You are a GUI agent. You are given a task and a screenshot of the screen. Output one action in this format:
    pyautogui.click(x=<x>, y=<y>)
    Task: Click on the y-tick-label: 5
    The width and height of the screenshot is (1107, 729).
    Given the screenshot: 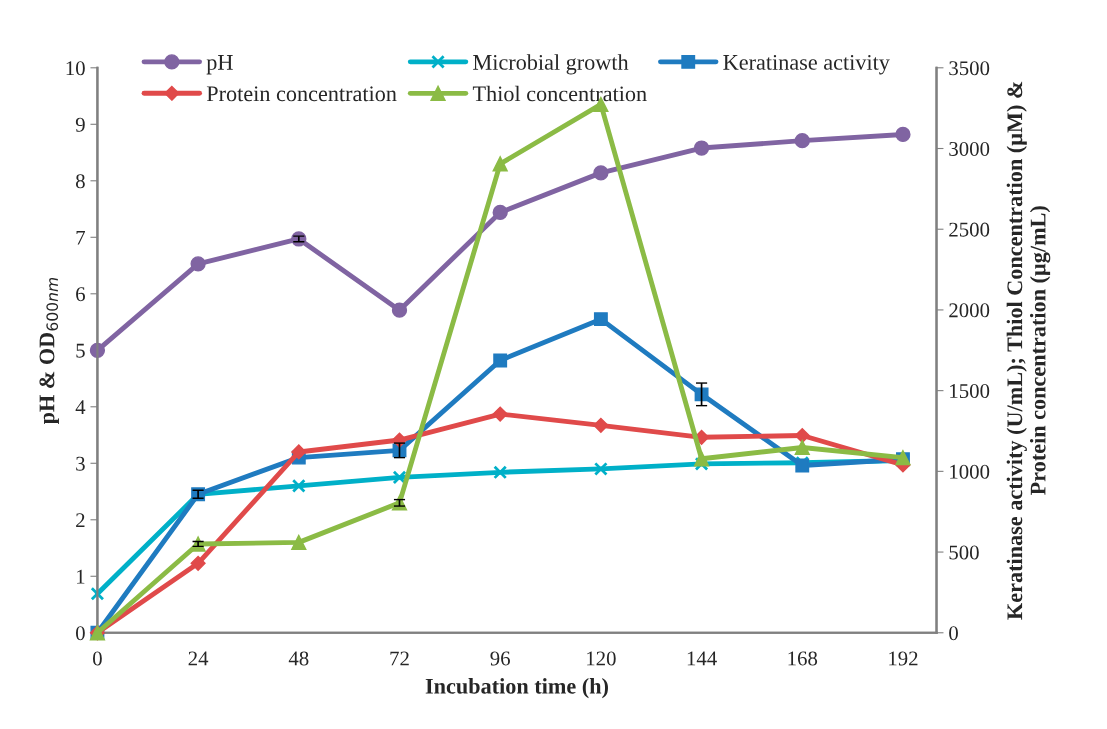 What is the action you would take?
    pyautogui.click(x=80, y=350)
    